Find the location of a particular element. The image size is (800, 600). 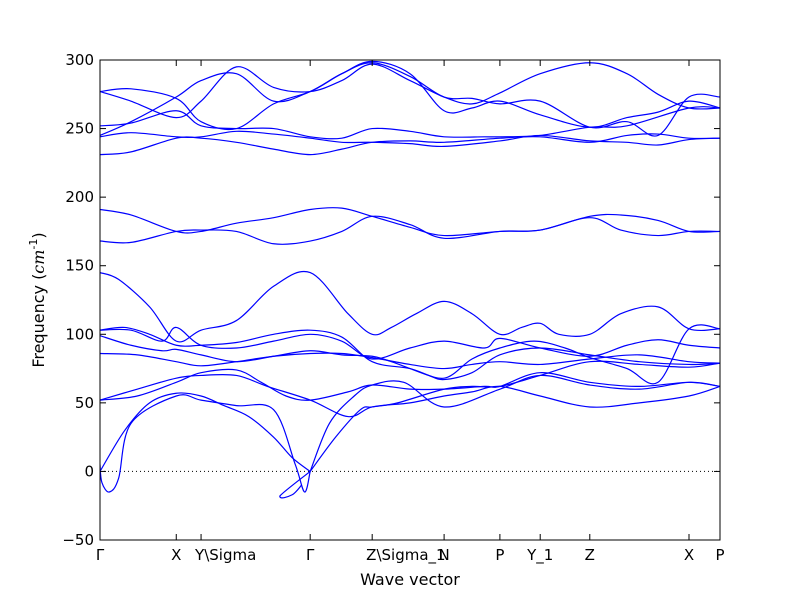

x-tick-label-1: Γ is located at coordinates (100, 555).